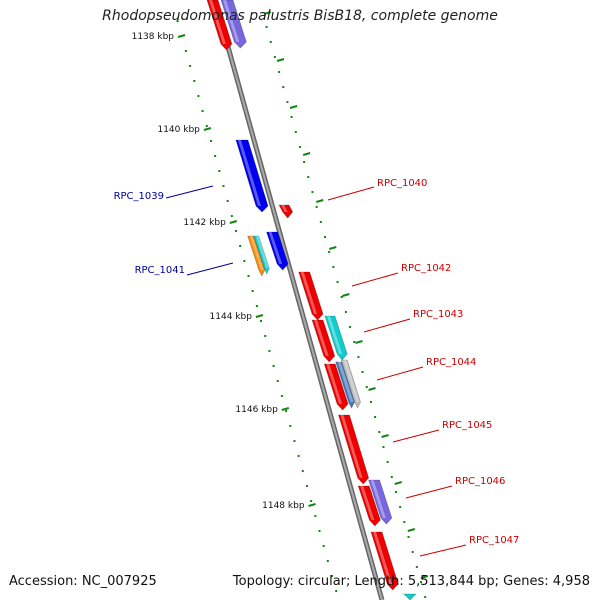  Describe the element at coordinates (219, 25) in the screenshot. I see `gene-top-red` at that location.